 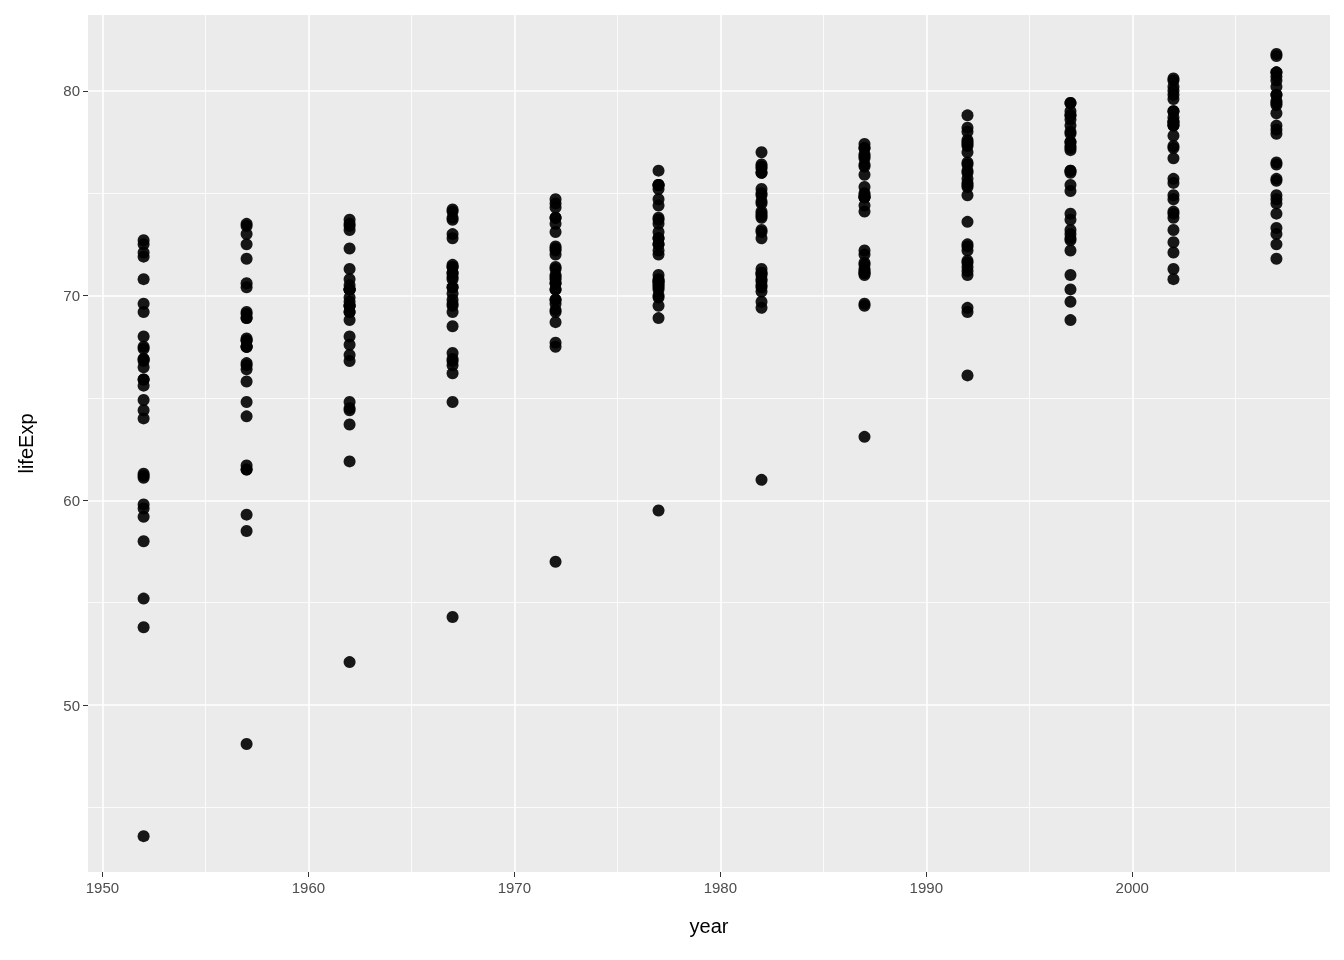 I want to click on x-axis-title: year, so click(x=709, y=926).